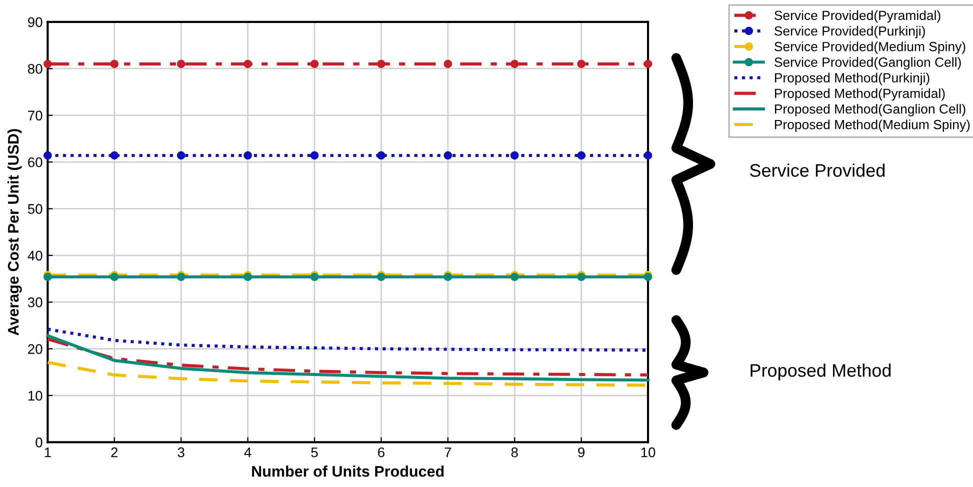 This screenshot has width=973, height=487. Describe the element at coordinates (860, 94) in the screenshot. I see `legend-label: Proposed Method(Pyramidal)` at that location.